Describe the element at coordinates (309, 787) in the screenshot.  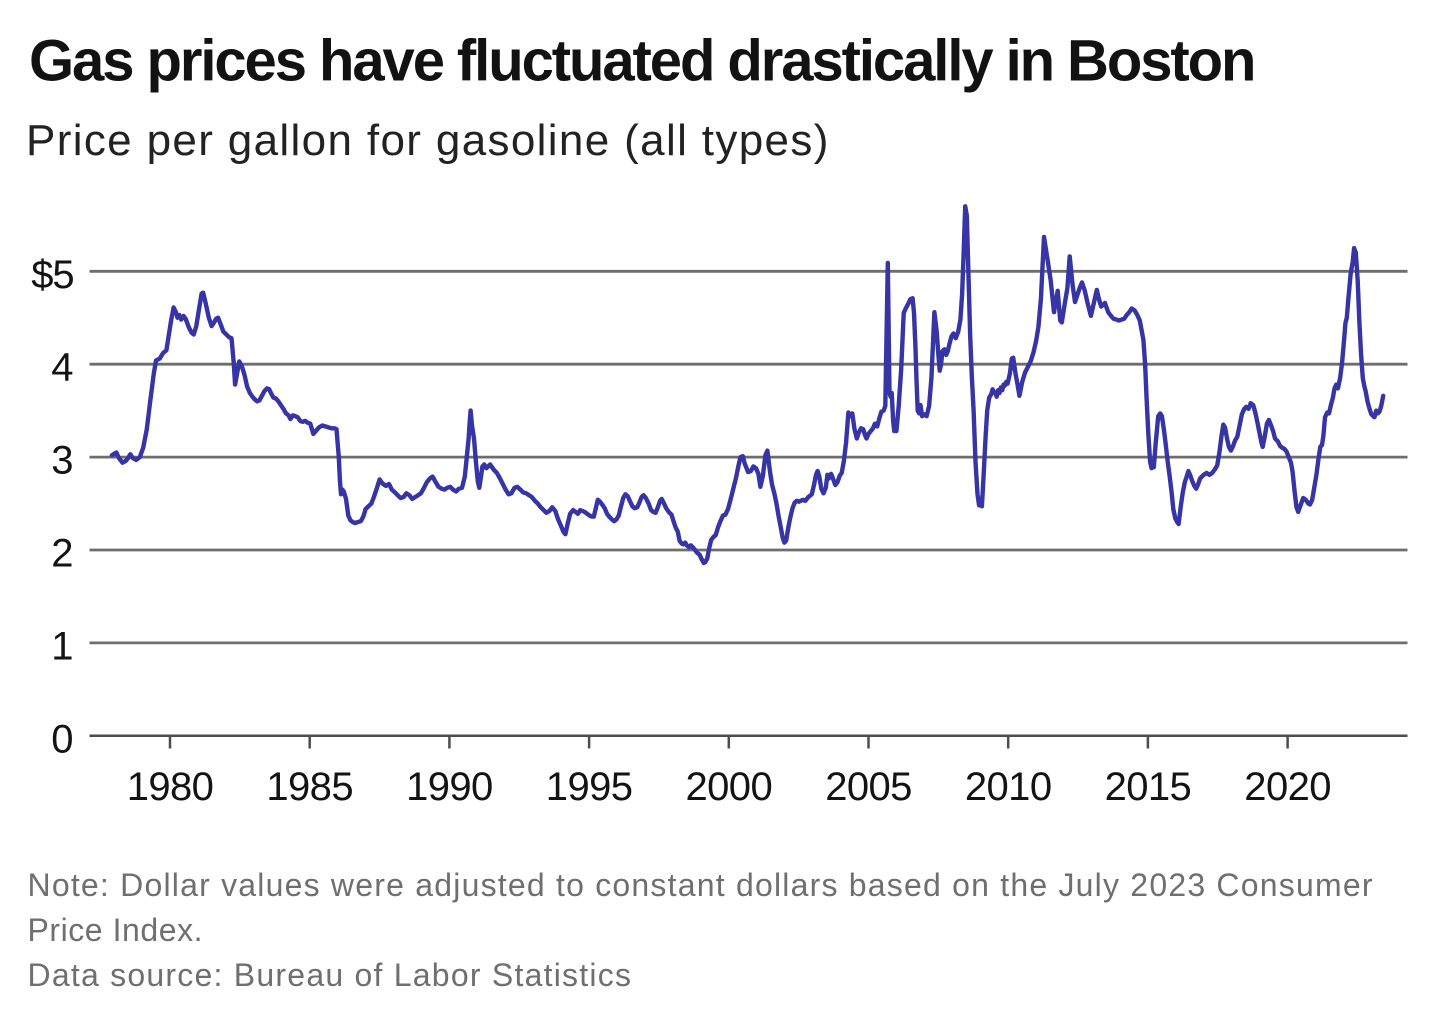
I see `svg-text: 1985` at that location.